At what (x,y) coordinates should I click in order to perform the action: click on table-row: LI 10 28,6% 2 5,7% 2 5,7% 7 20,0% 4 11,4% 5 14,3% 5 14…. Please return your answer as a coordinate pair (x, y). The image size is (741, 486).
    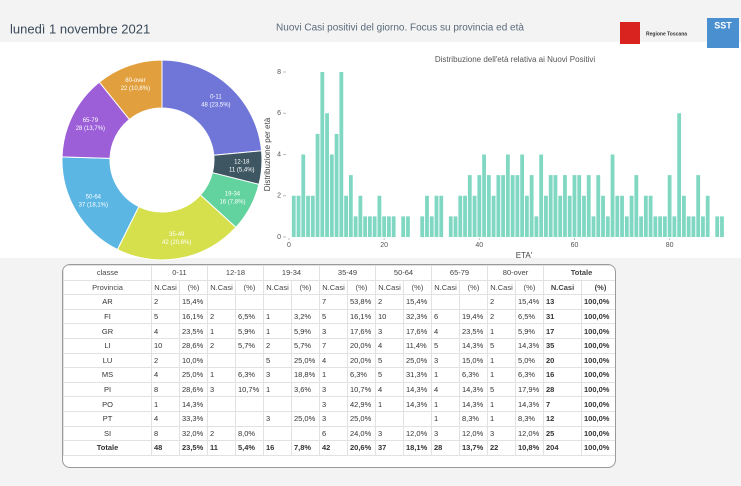
    Looking at the image, I should click on (339, 345).